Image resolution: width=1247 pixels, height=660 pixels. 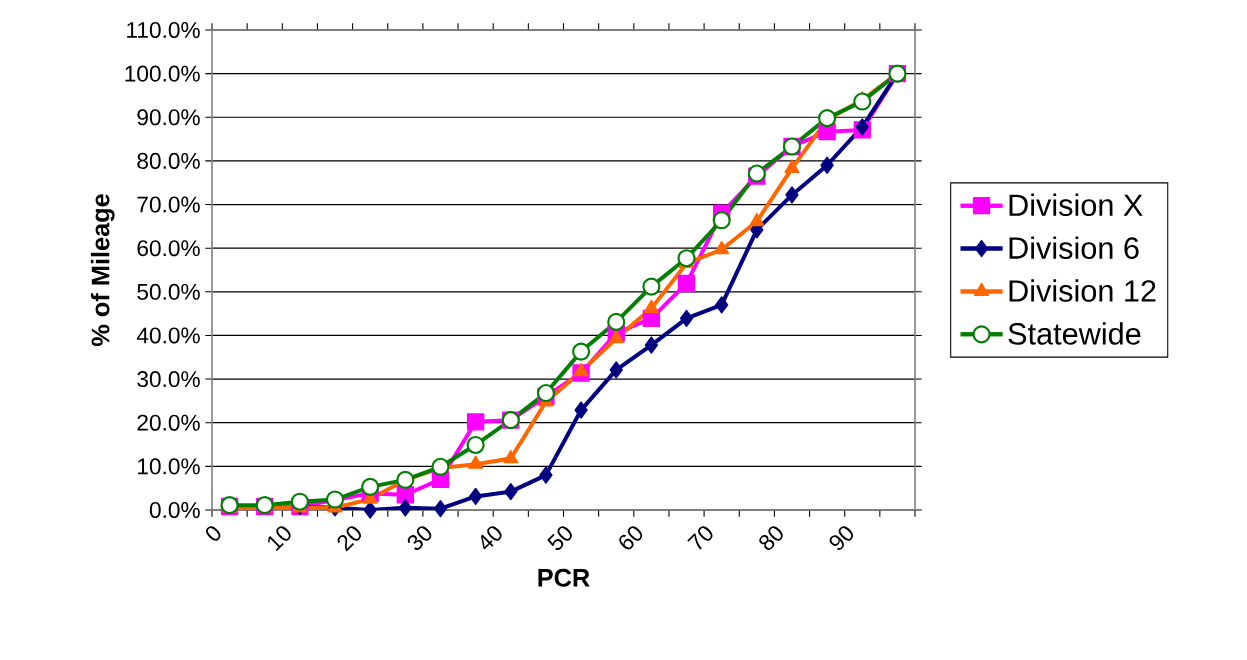 What do you see at coordinates (1076, 205) in the screenshot?
I see `legend-label: Division X` at bounding box center [1076, 205].